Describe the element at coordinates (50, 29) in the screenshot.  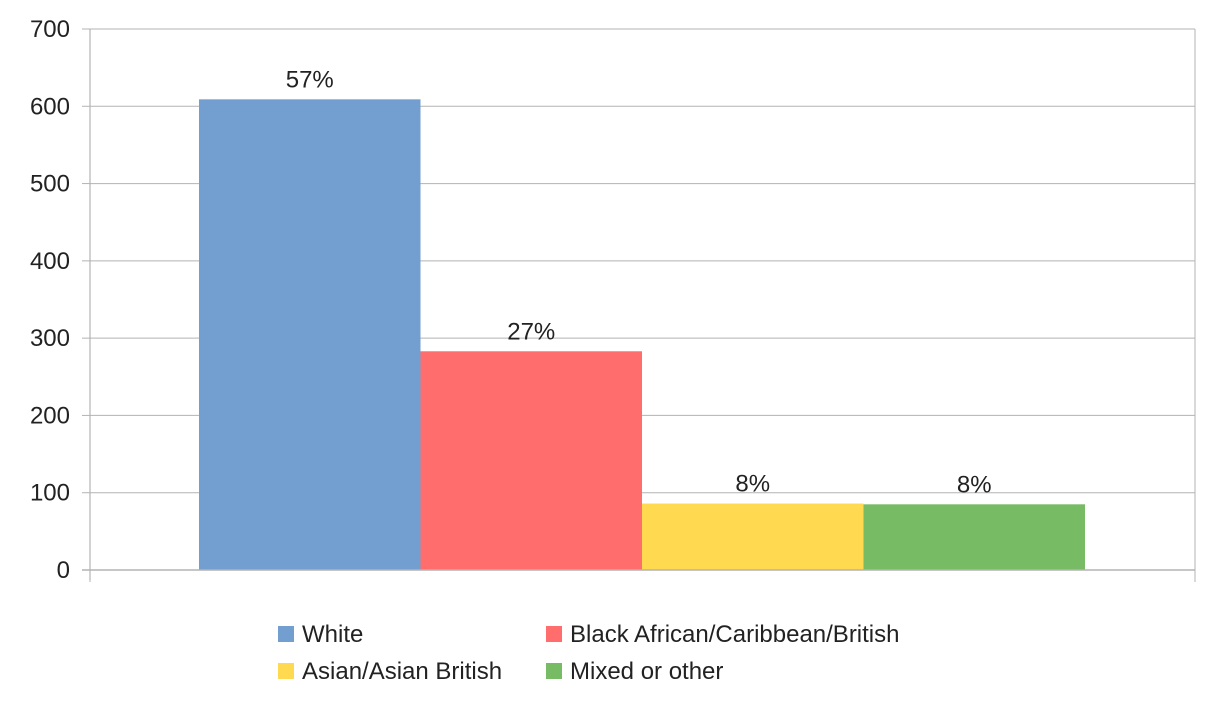
I see `y-tick-label: 700` at that location.